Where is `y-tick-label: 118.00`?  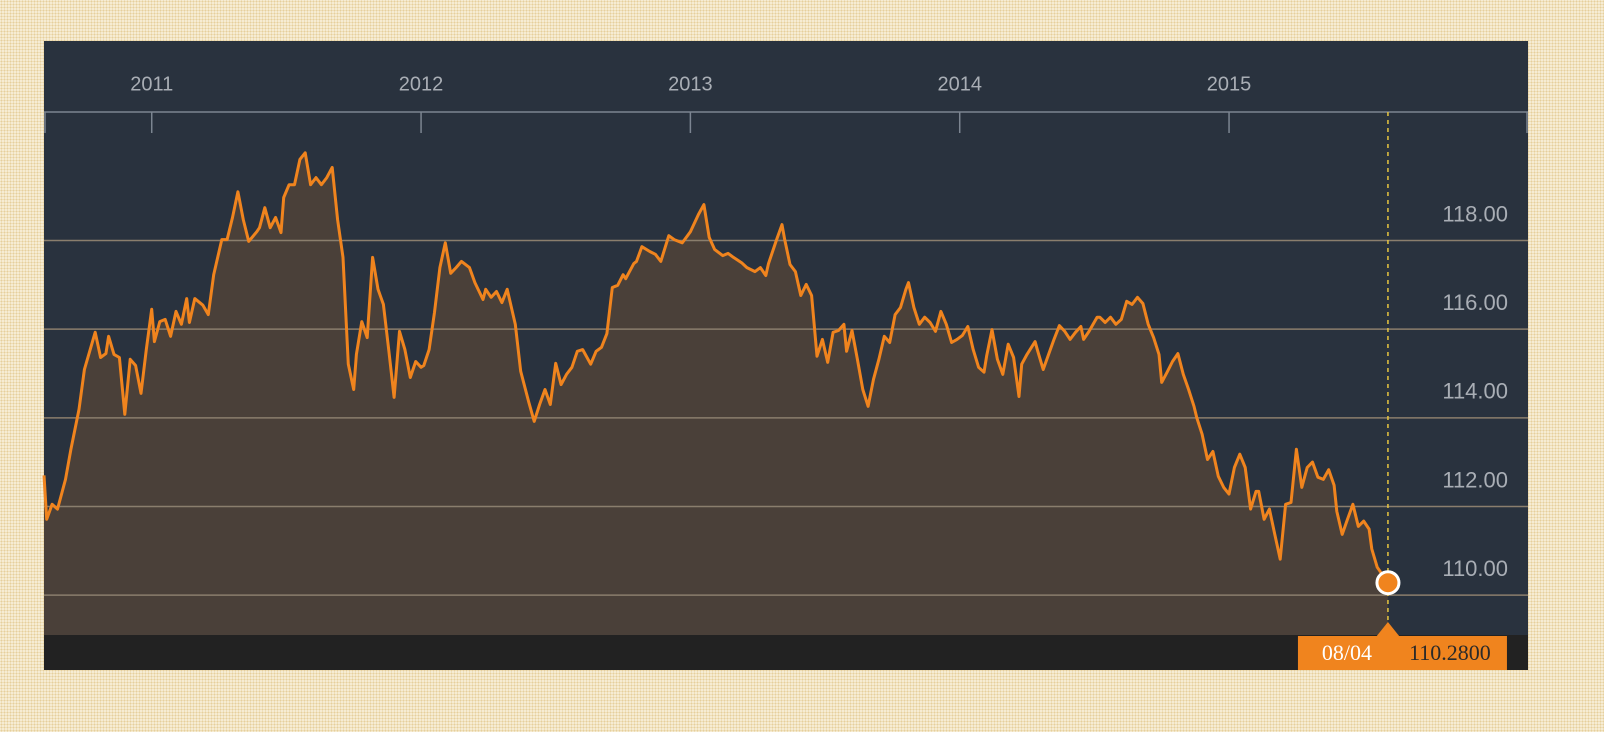
y-tick-label: 118.00 is located at coordinates (1475, 213).